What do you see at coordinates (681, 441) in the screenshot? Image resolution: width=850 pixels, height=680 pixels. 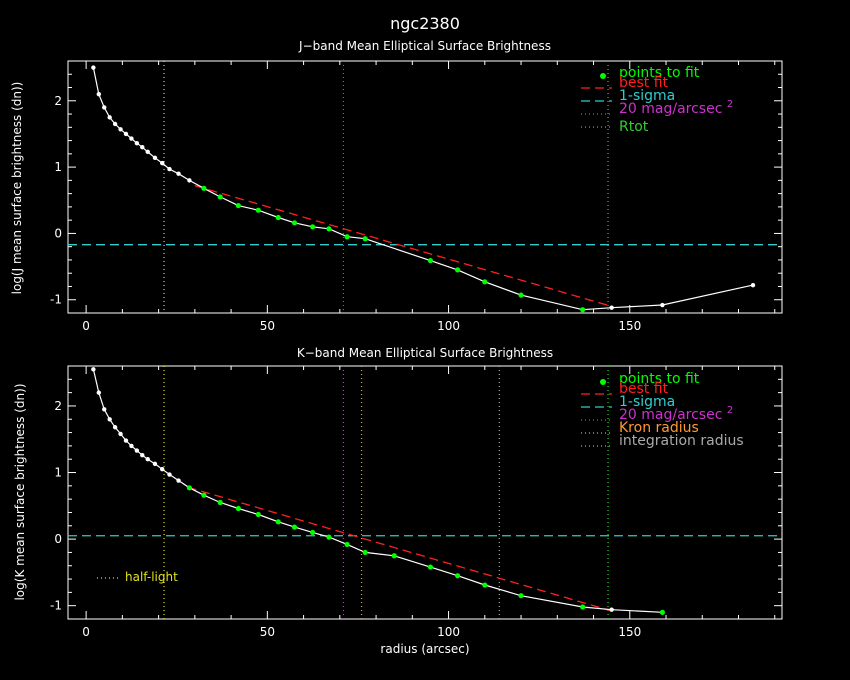 I see `legend-integration-label: integration radius` at bounding box center [681, 441].